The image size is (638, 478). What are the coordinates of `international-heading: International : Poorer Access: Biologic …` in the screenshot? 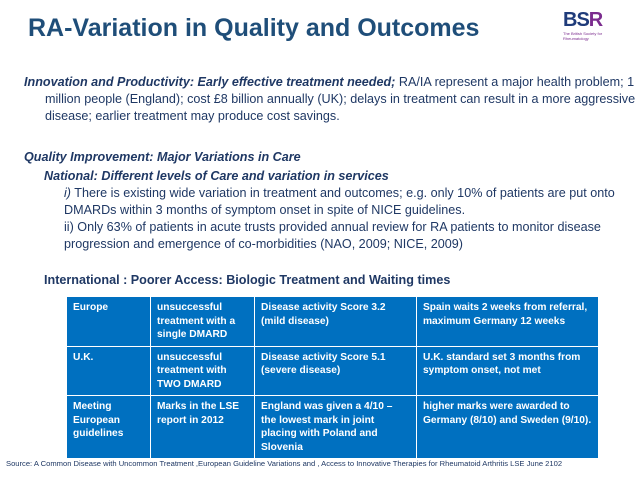 It's located at (247, 280).